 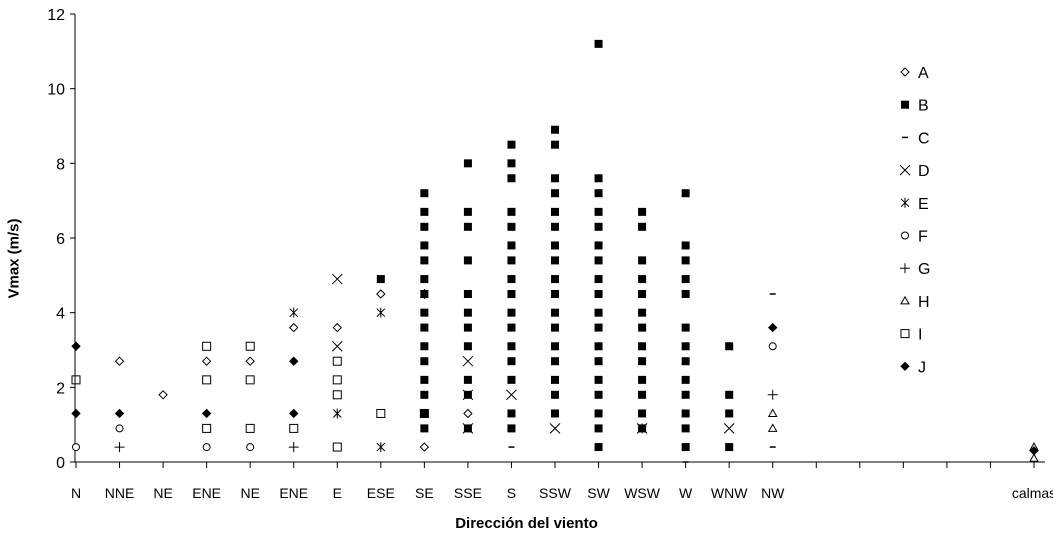 What do you see at coordinates (905, 170) in the screenshot?
I see `legend-marker-D` at bounding box center [905, 170].